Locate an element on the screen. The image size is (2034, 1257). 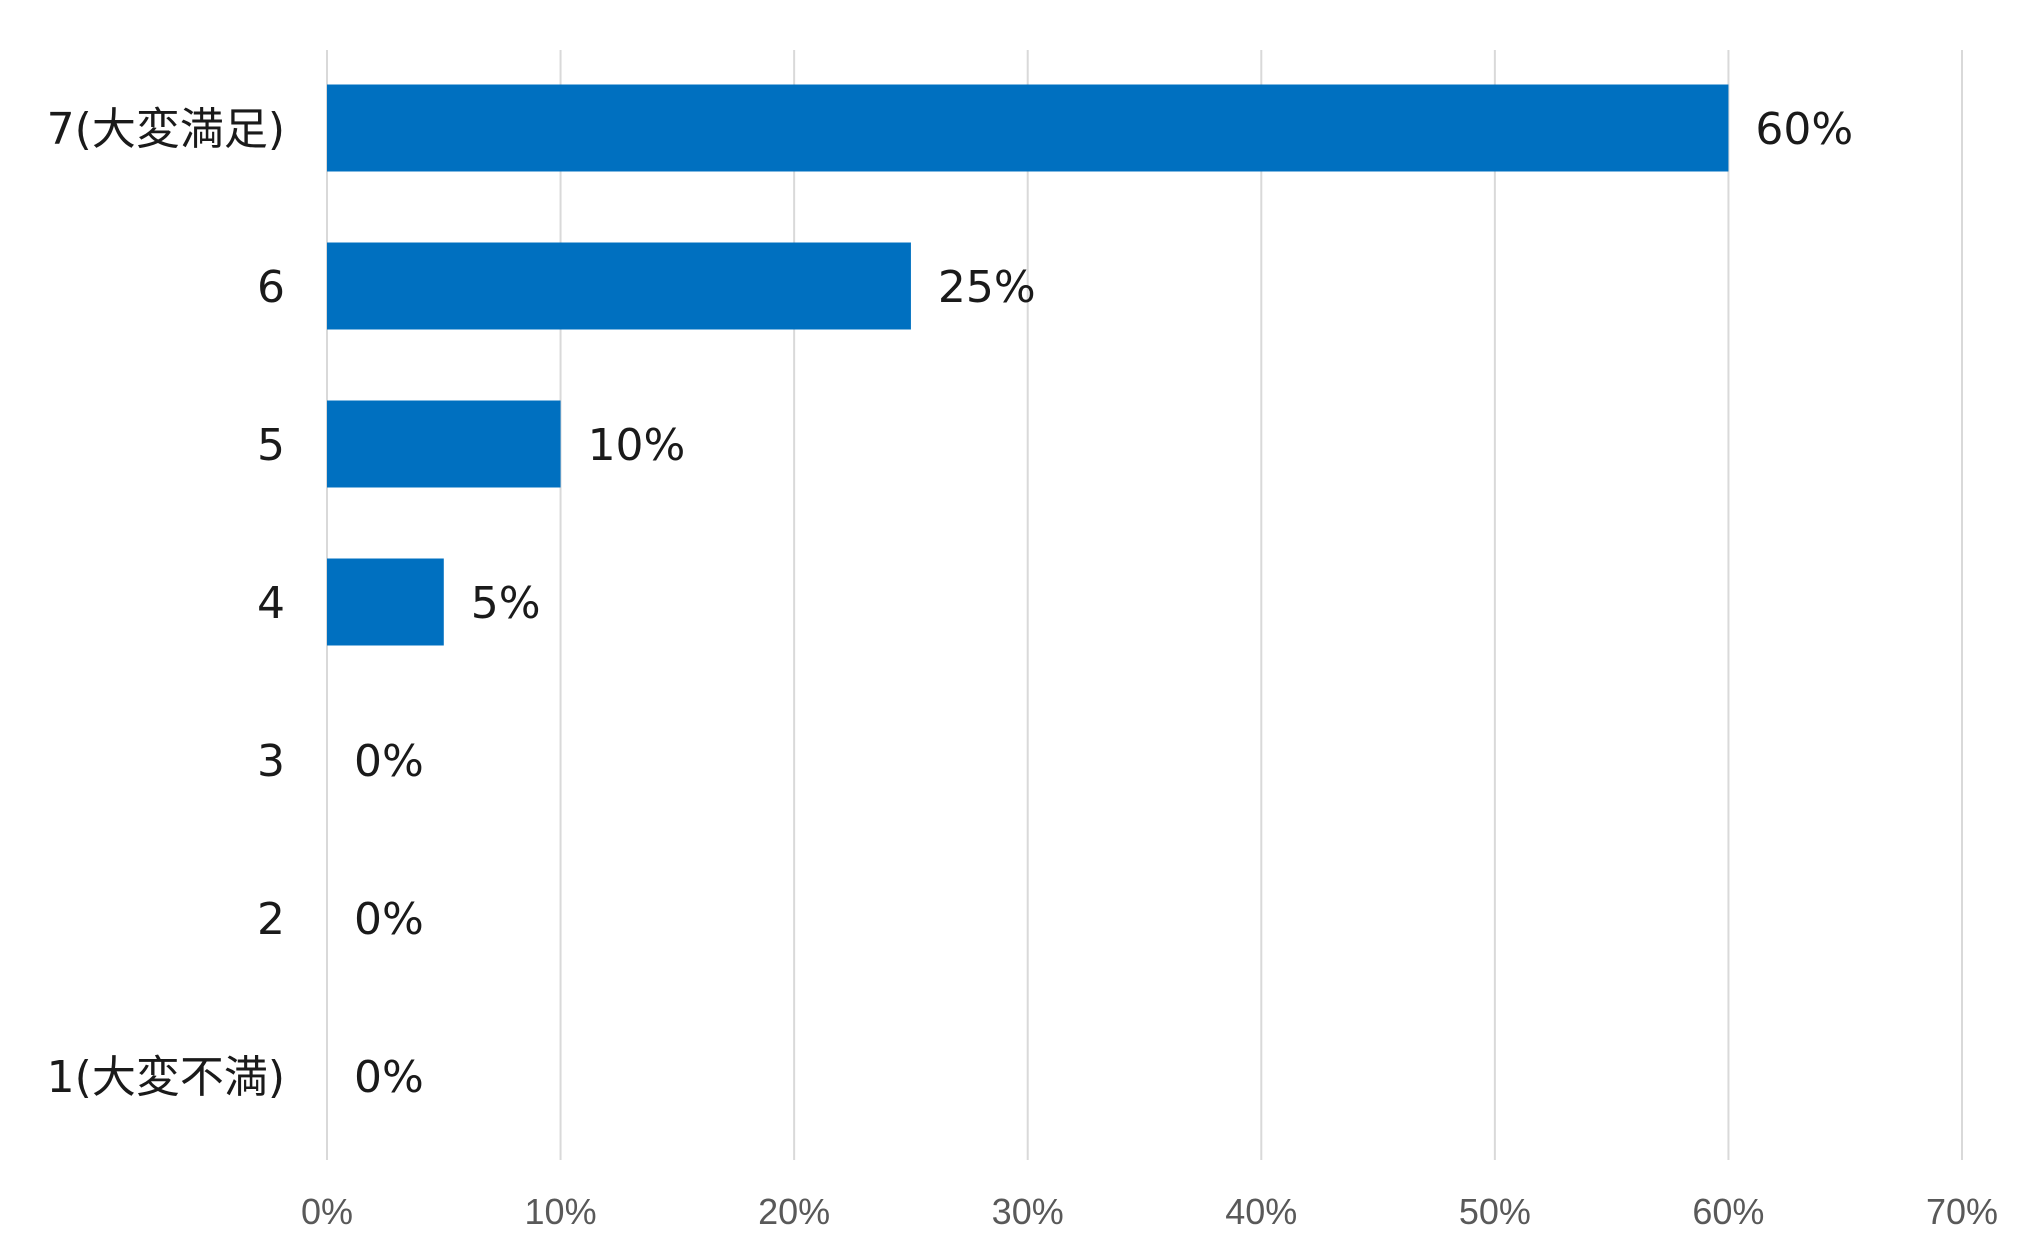
category-label: 6 is located at coordinates (271, 287).